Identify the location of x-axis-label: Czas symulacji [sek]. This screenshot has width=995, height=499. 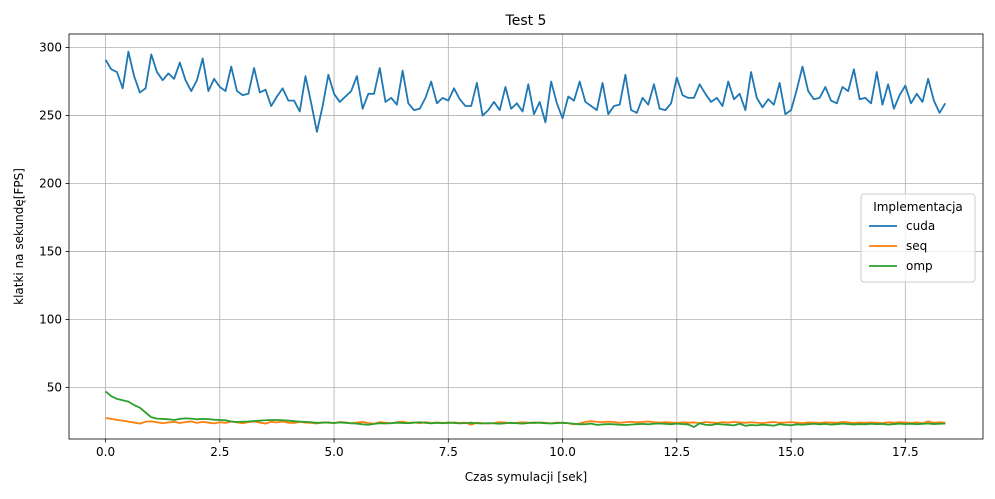
(526, 477).